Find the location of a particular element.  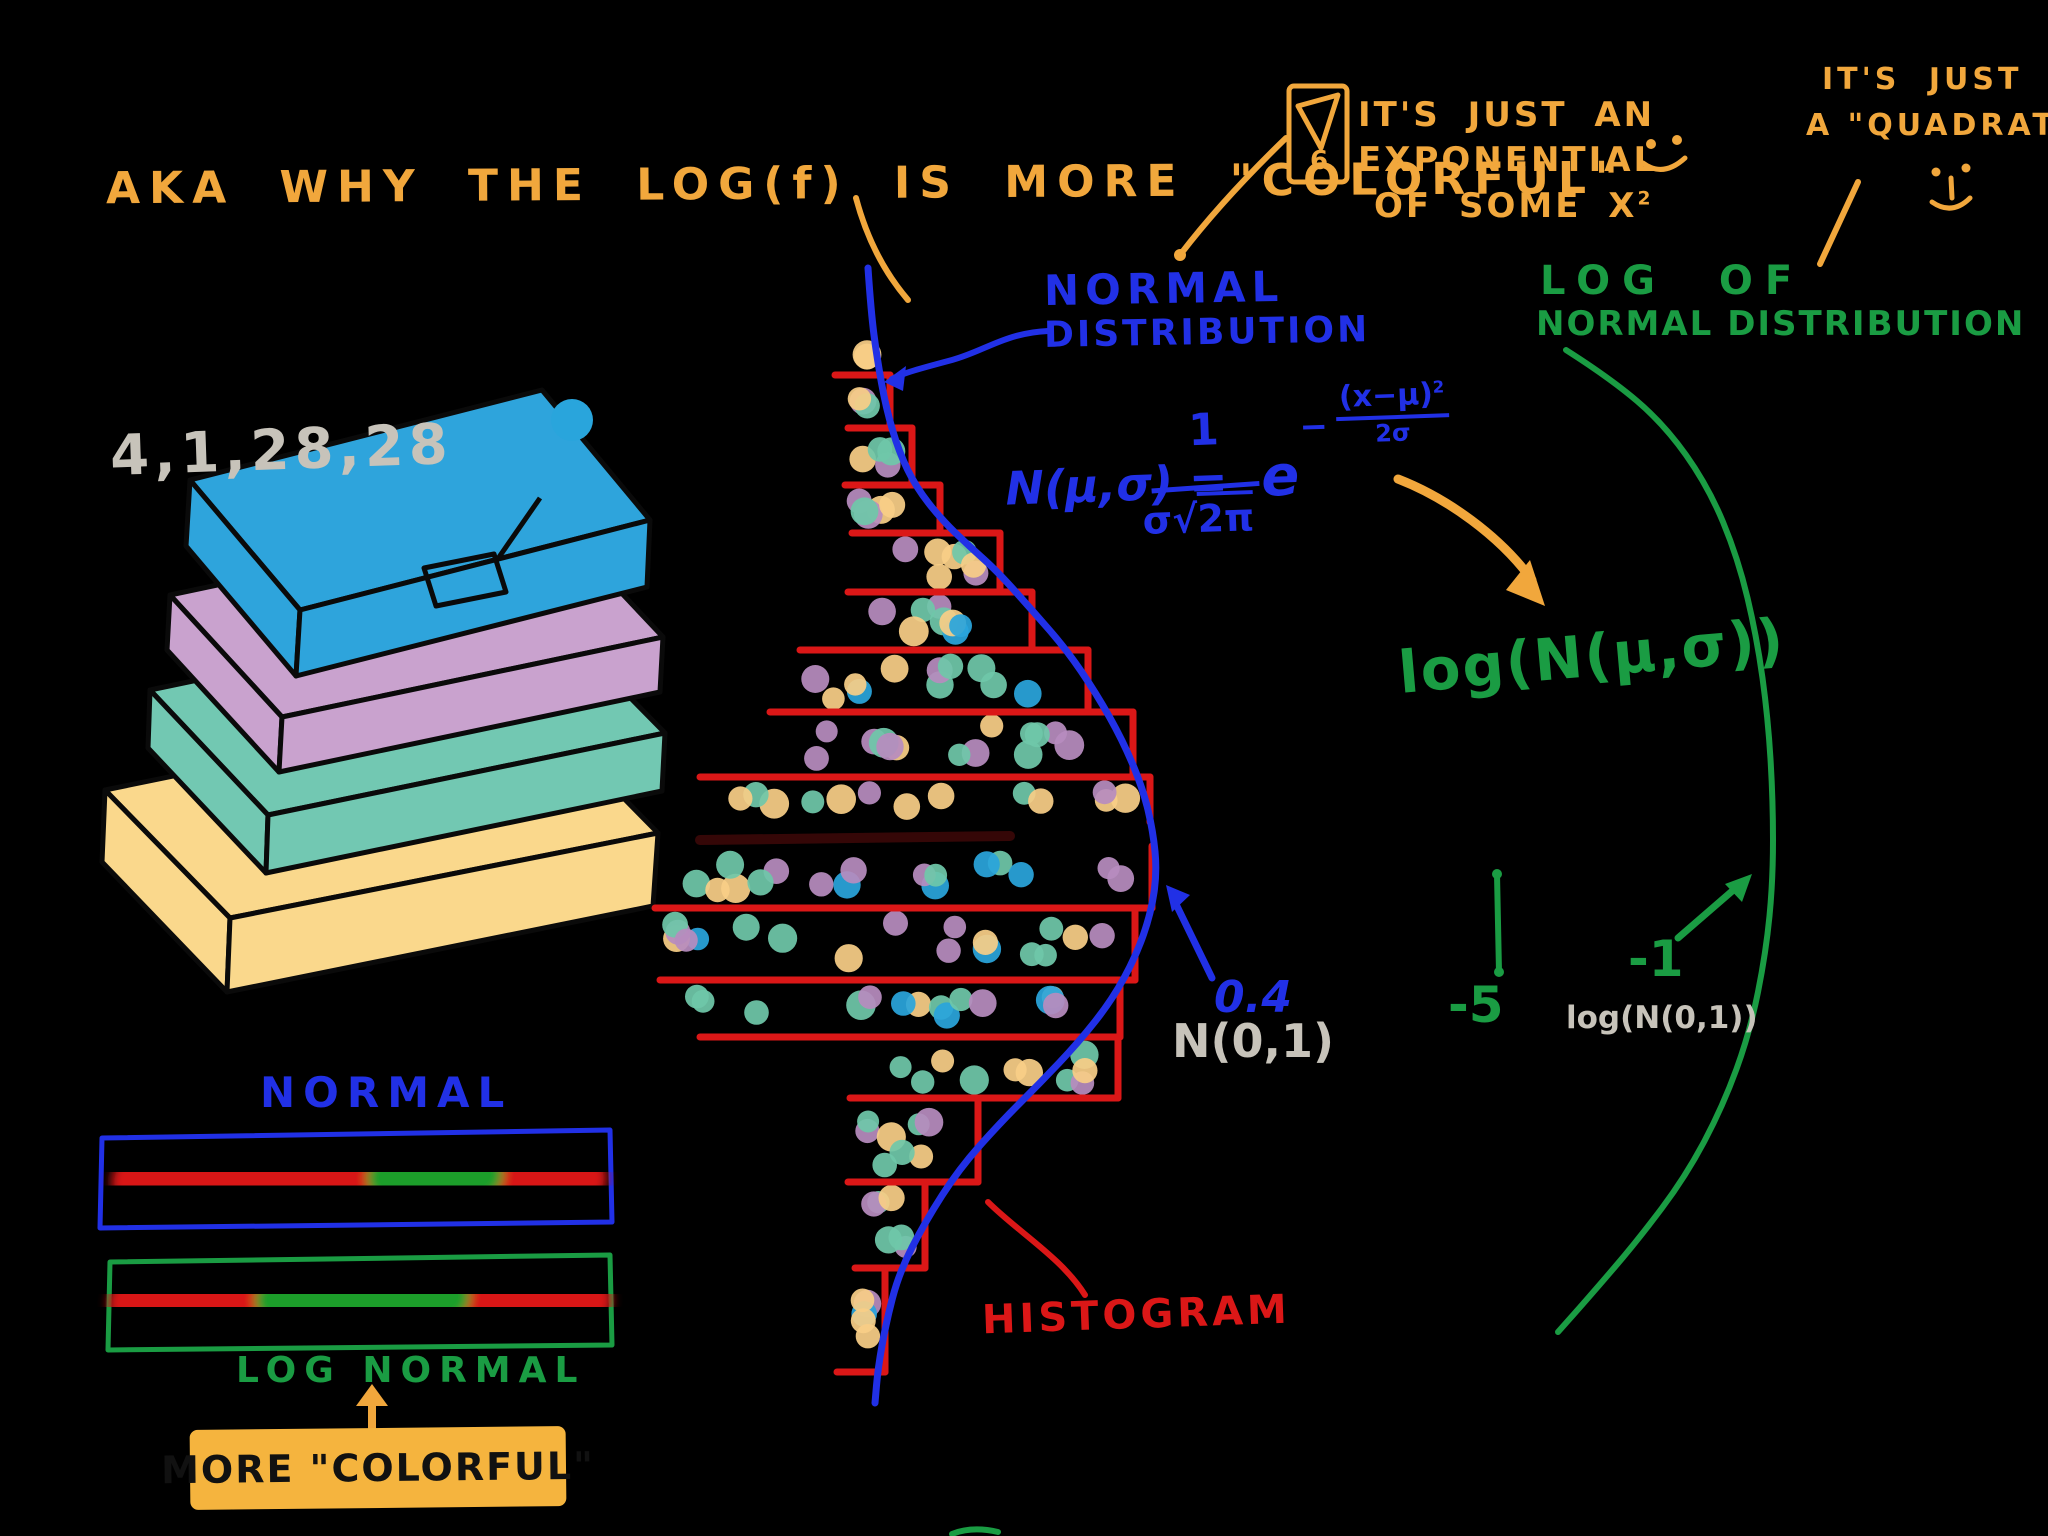

formula-denominator: σ√2π is located at coordinates (1198, 516).